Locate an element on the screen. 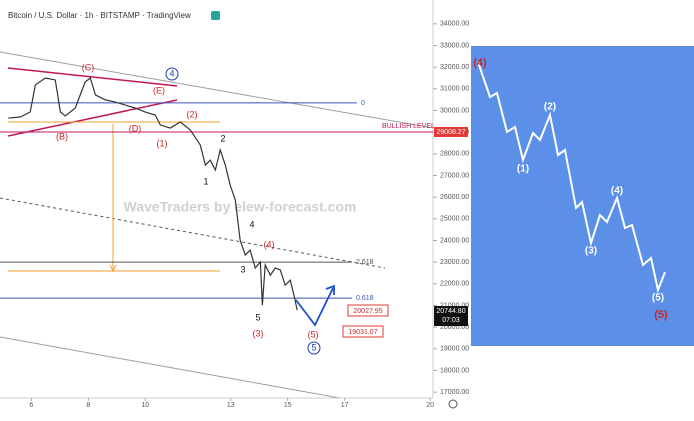  x-tick-label: 15 is located at coordinates (288, 405).